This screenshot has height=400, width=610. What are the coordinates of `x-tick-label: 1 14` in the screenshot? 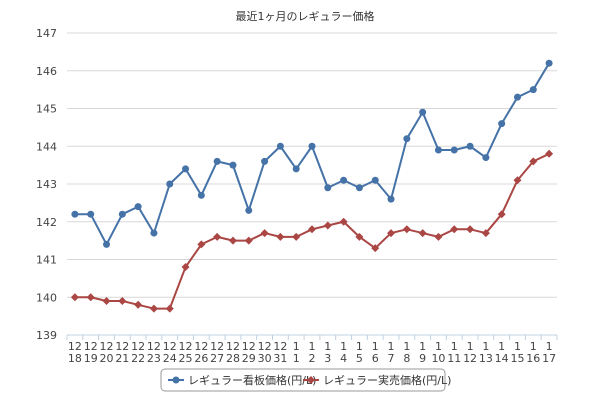 It's located at (502, 352).